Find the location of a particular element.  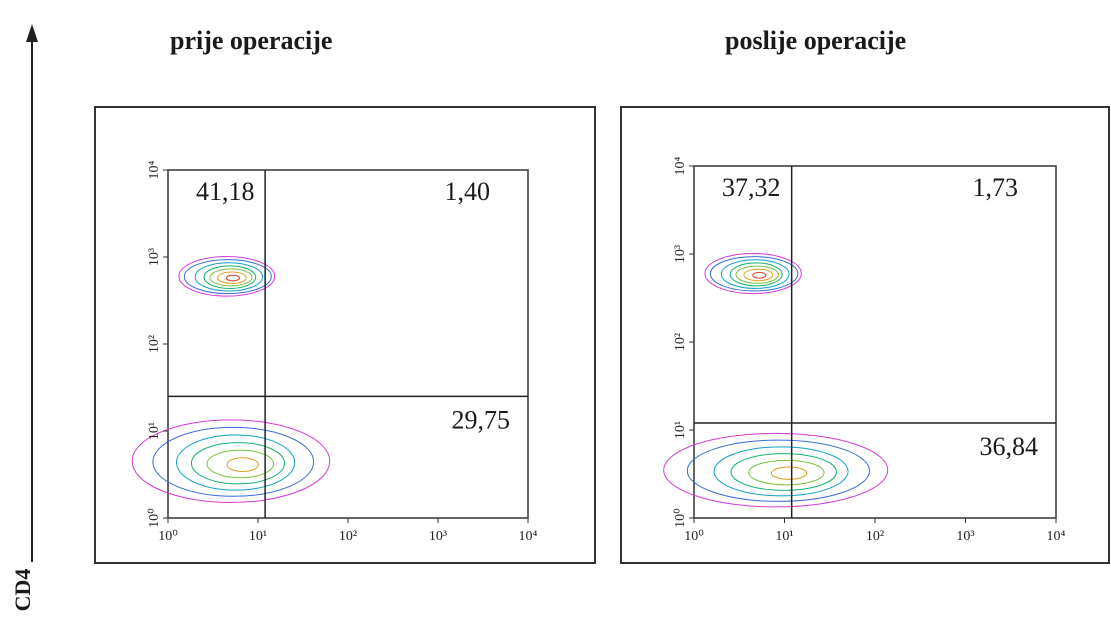

quadrant-upper-right-label: 1,40 is located at coordinates (468, 191).